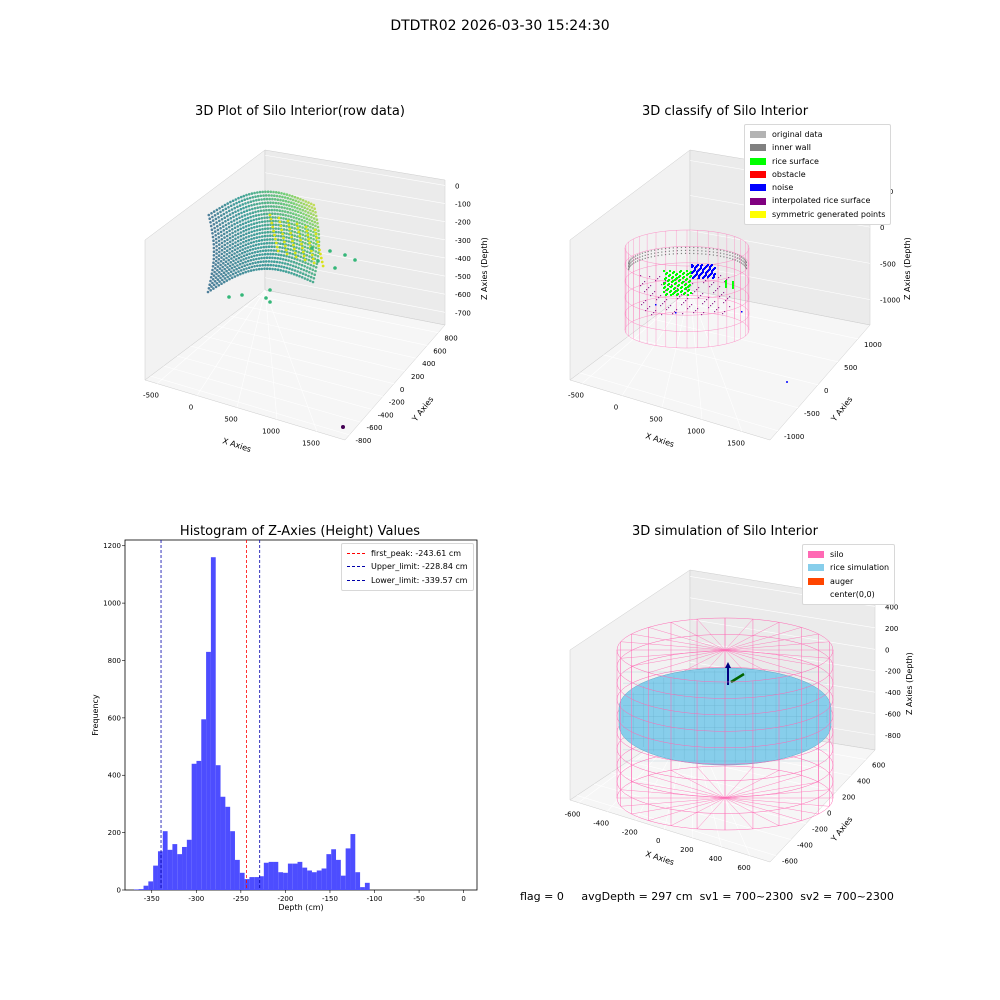  Describe the element at coordinates (95, 715) in the screenshot. I see `panel3-ylabel: Frequency` at that location.